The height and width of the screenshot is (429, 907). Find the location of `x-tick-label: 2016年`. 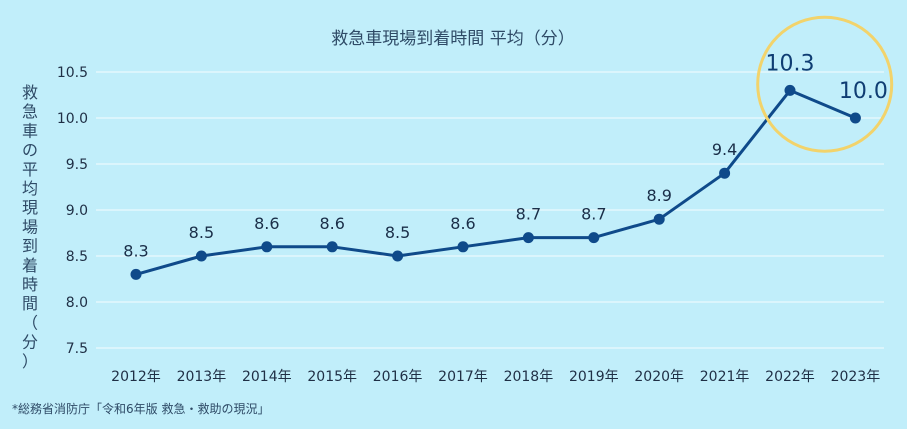

x-tick-label: 2016年 is located at coordinates (398, 377).